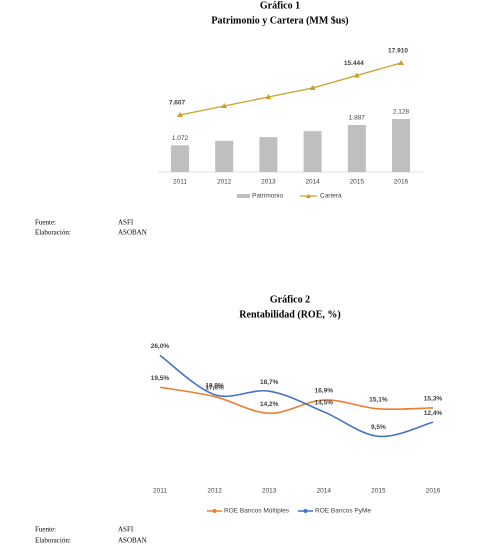 The width and height of the screenshot is (480, 551). I want to click on data-label: 1.887, so click(357, 118).